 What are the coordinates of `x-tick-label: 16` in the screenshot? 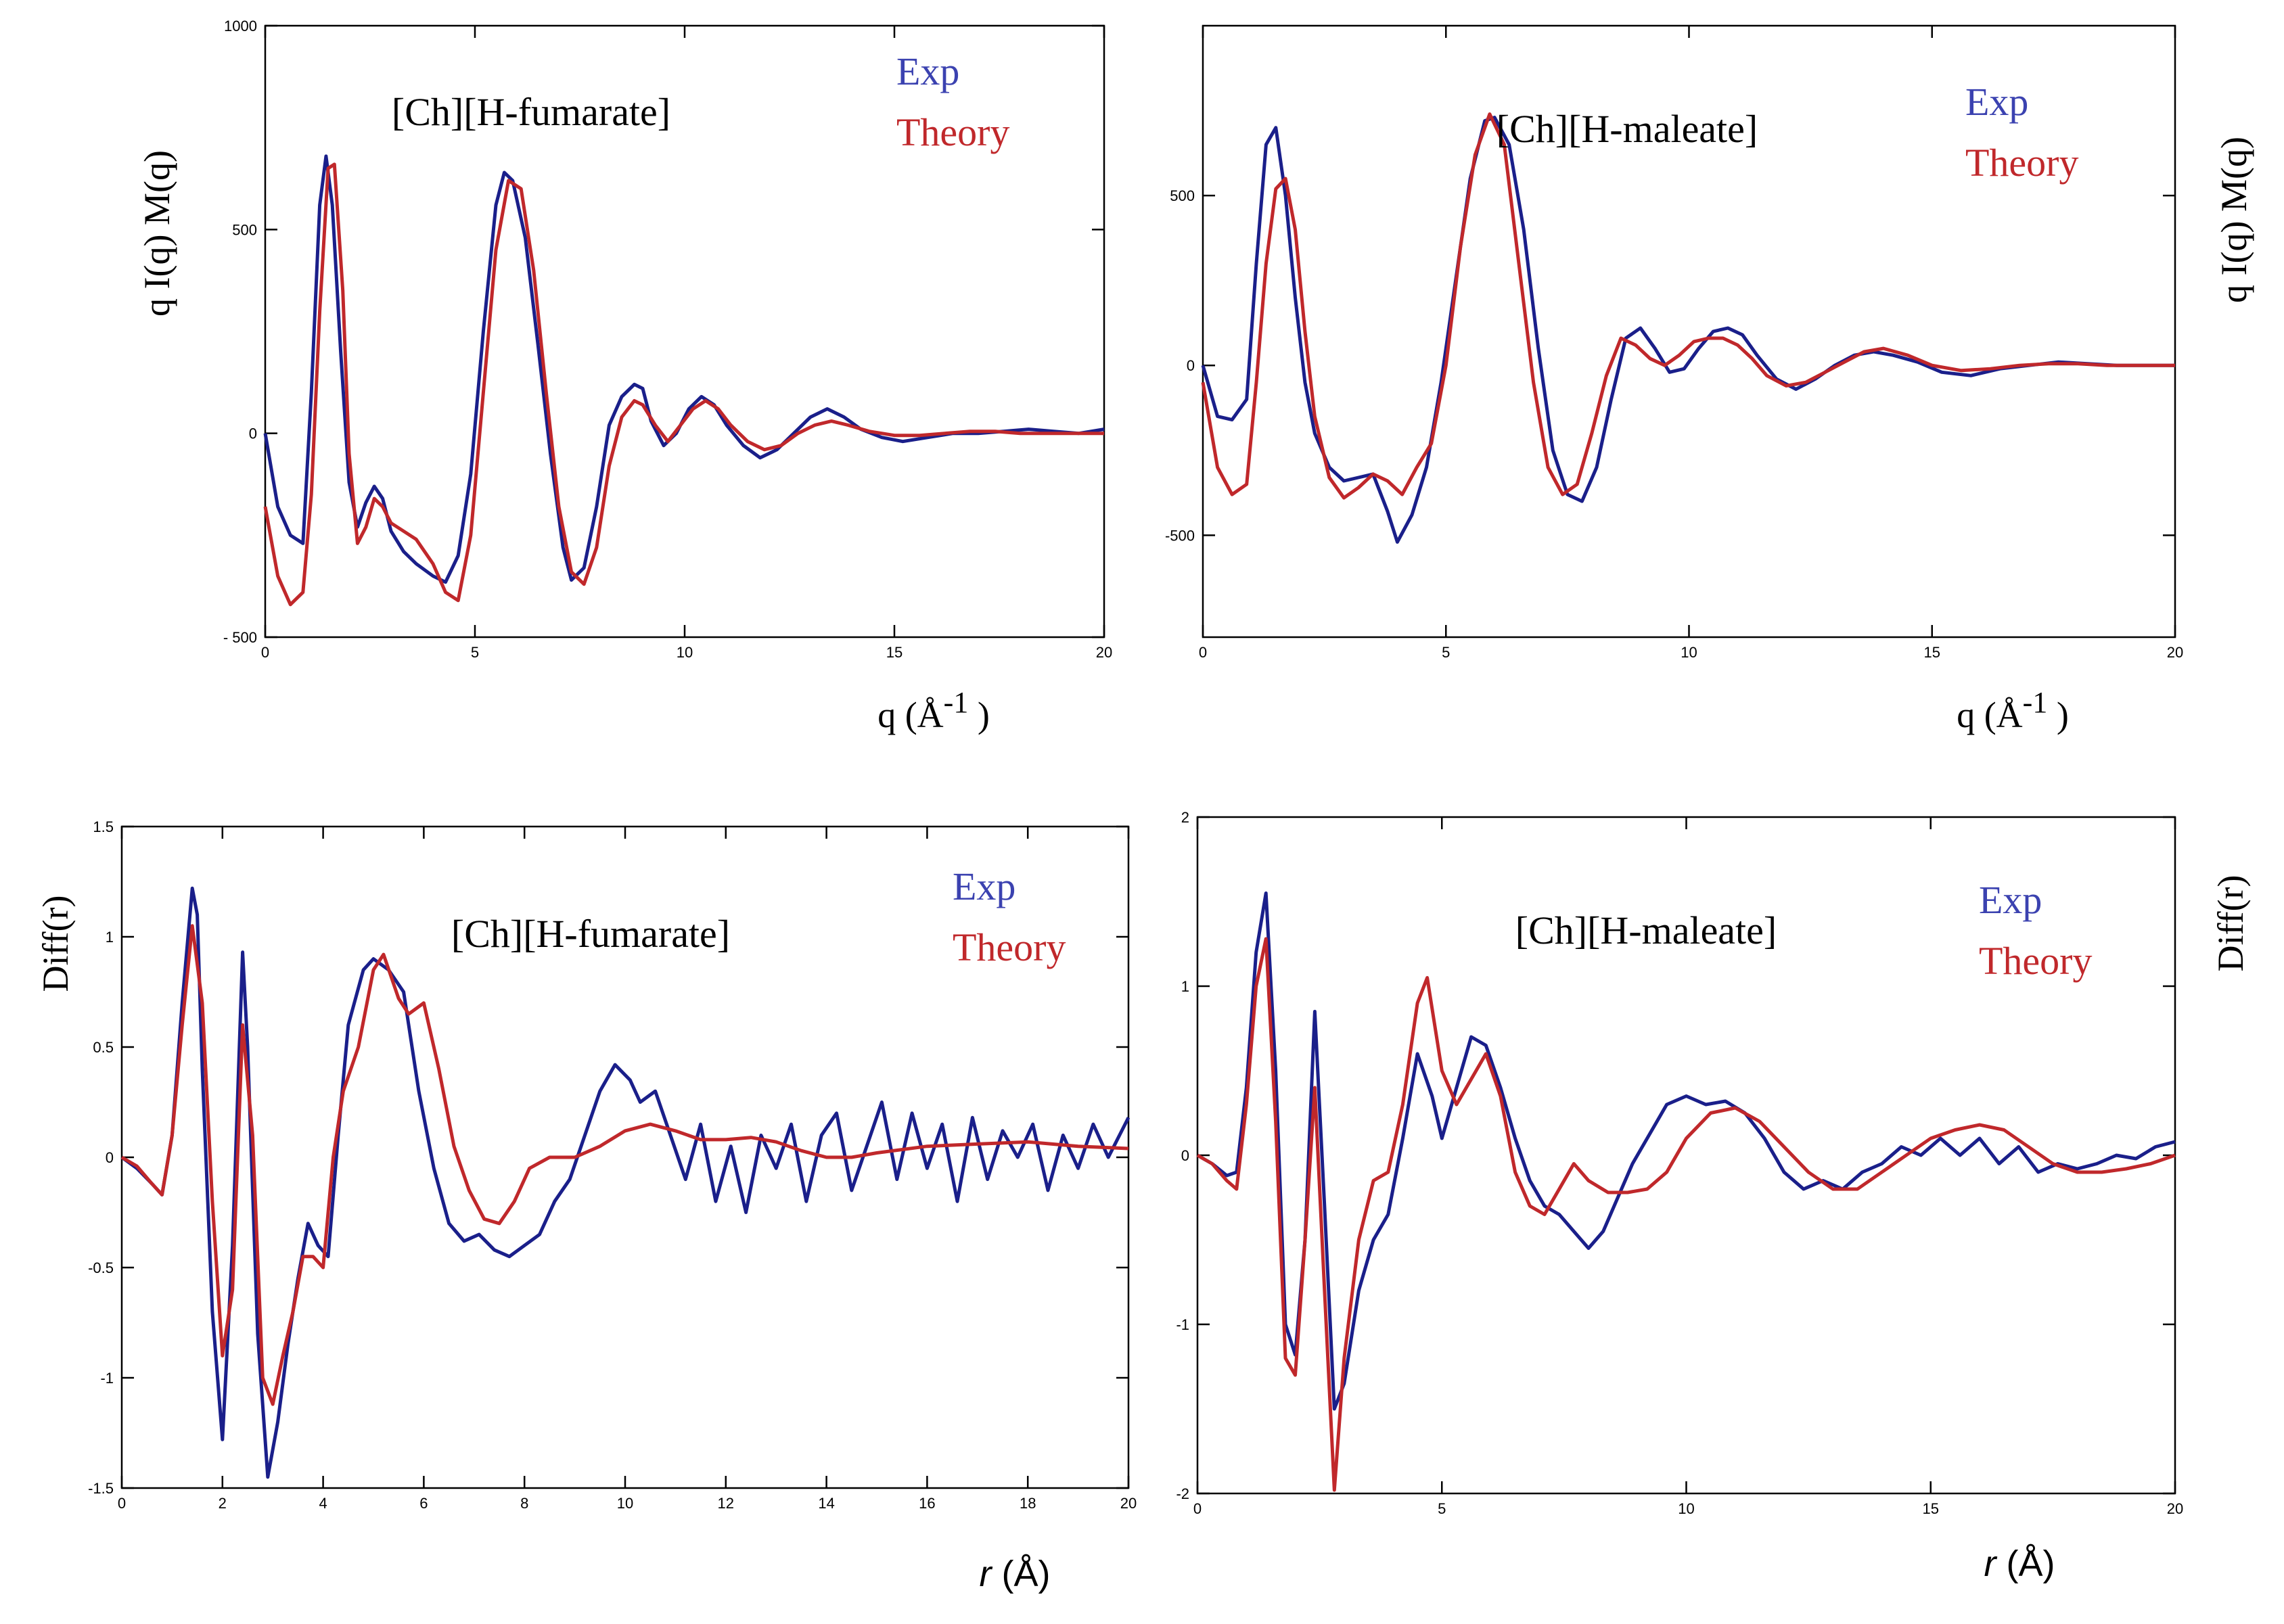 It's located at (927, 1503).